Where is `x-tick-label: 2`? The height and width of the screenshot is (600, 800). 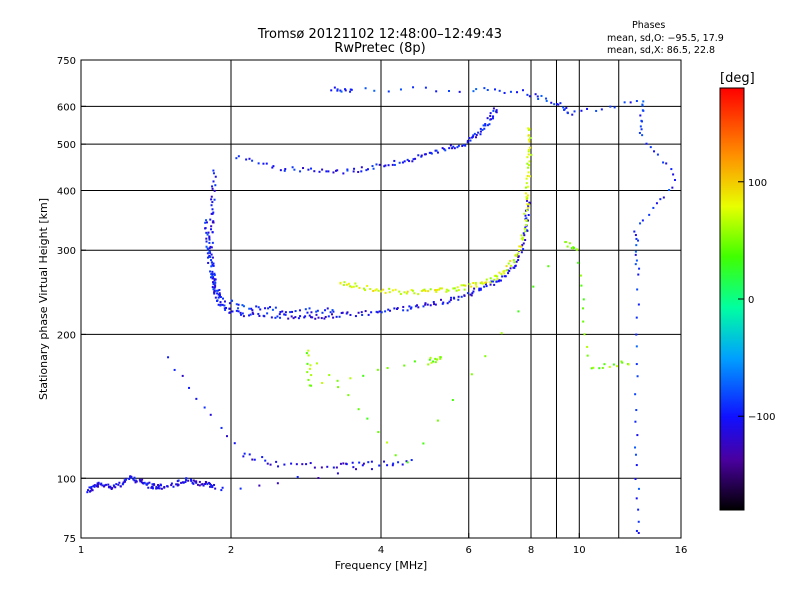 x-tick-label: 2 is located at coordinates (231, 550).